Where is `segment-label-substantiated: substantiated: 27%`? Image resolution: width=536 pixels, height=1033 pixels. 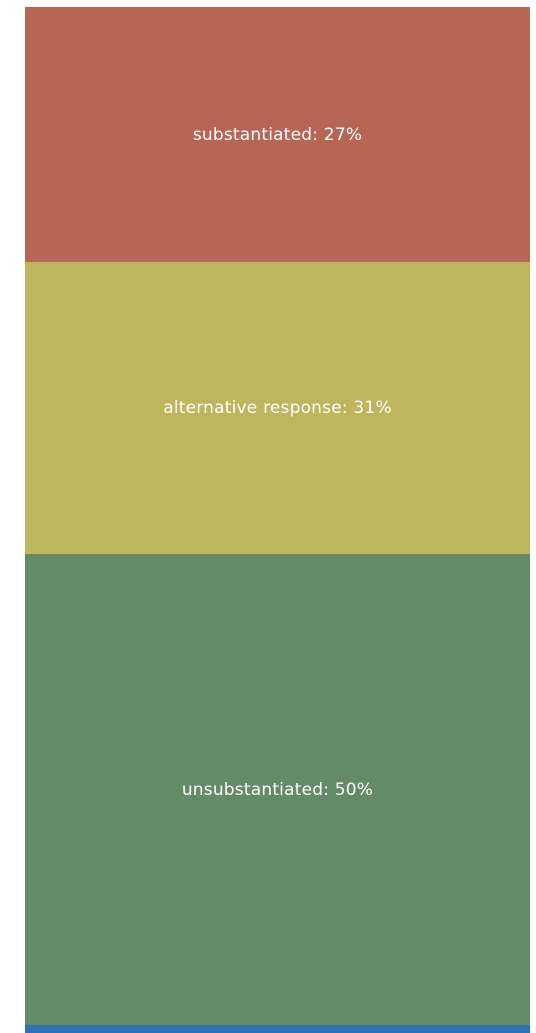 segment-label-substantiated: substantiated: 27% is located at coordinates (277, 134).